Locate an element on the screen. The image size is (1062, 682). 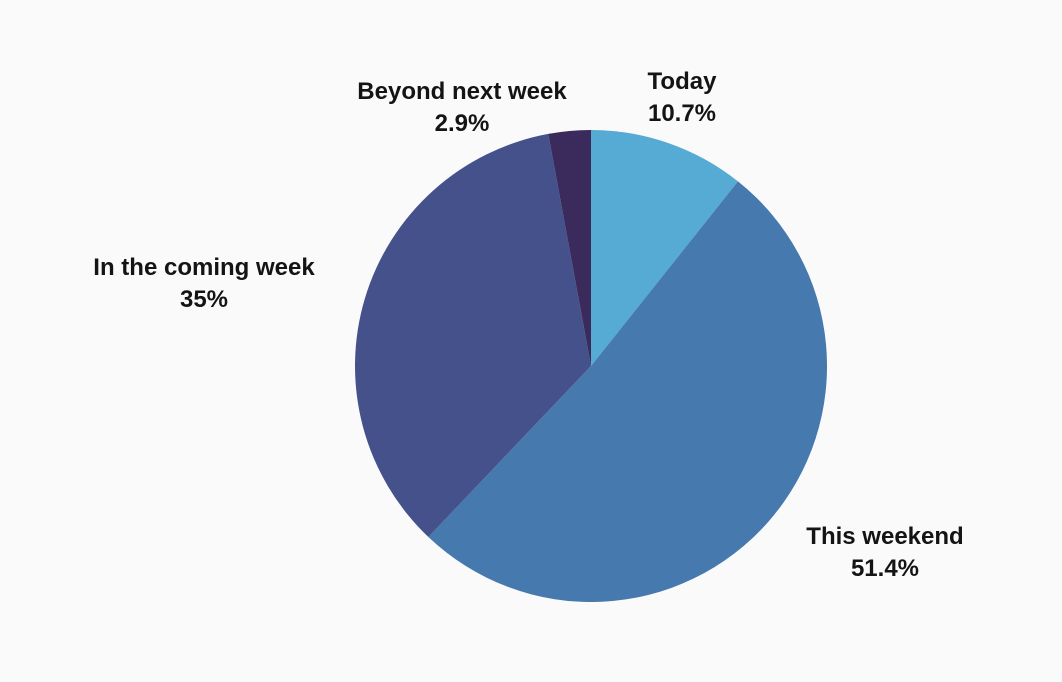
pie-slice-beyond-next-week is located at coordinates (569, 248).